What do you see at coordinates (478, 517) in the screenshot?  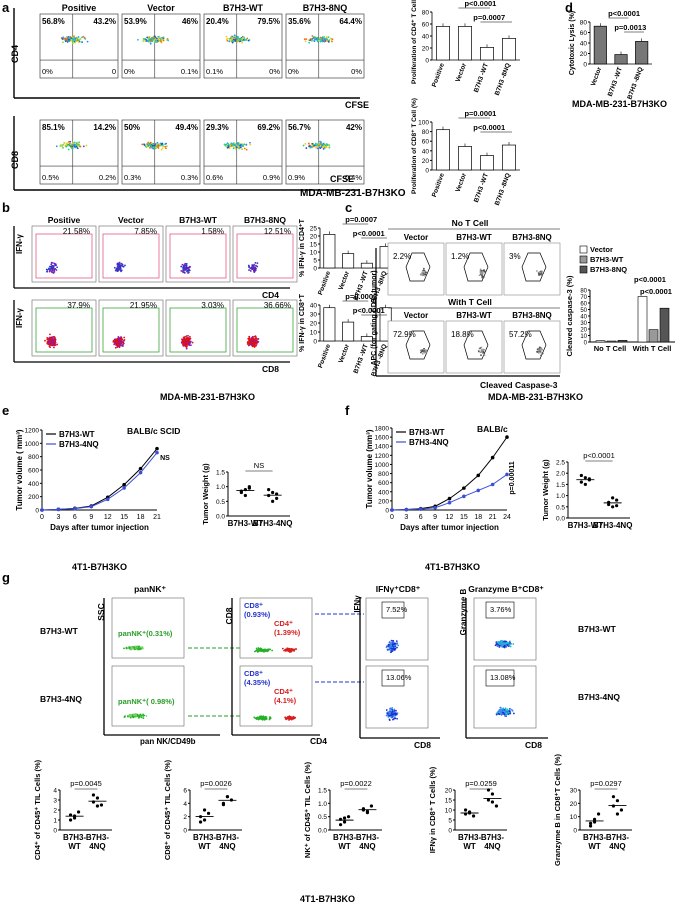 I see `x-tick-label: 18` at bounding box center [478, 517].